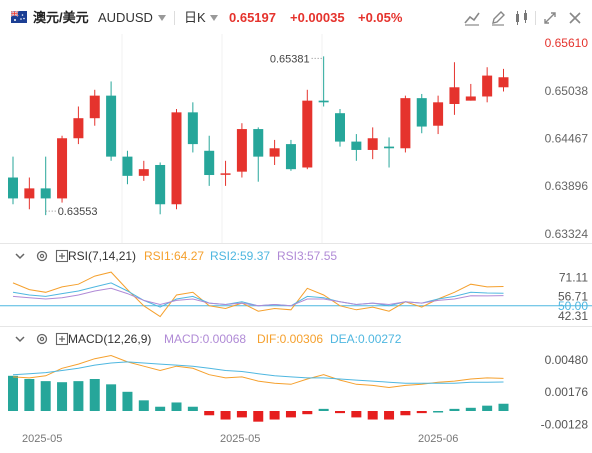 This screenshot has width=592, height=453. I want to click on price-tick-label: 0.63324, so click(567, 234).